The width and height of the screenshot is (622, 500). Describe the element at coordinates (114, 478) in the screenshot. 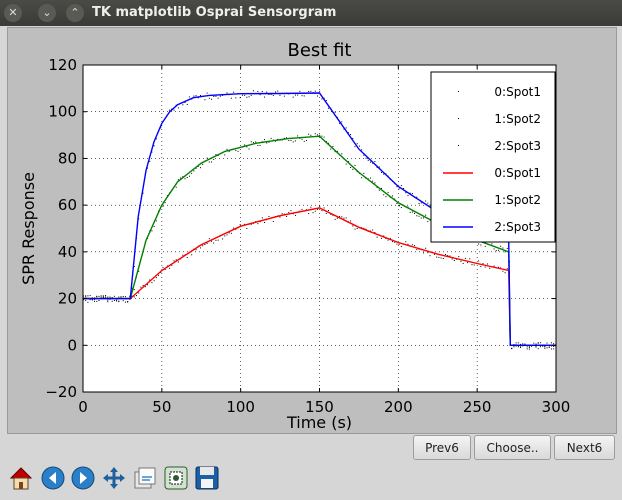

I see `pan-icon` at that location.